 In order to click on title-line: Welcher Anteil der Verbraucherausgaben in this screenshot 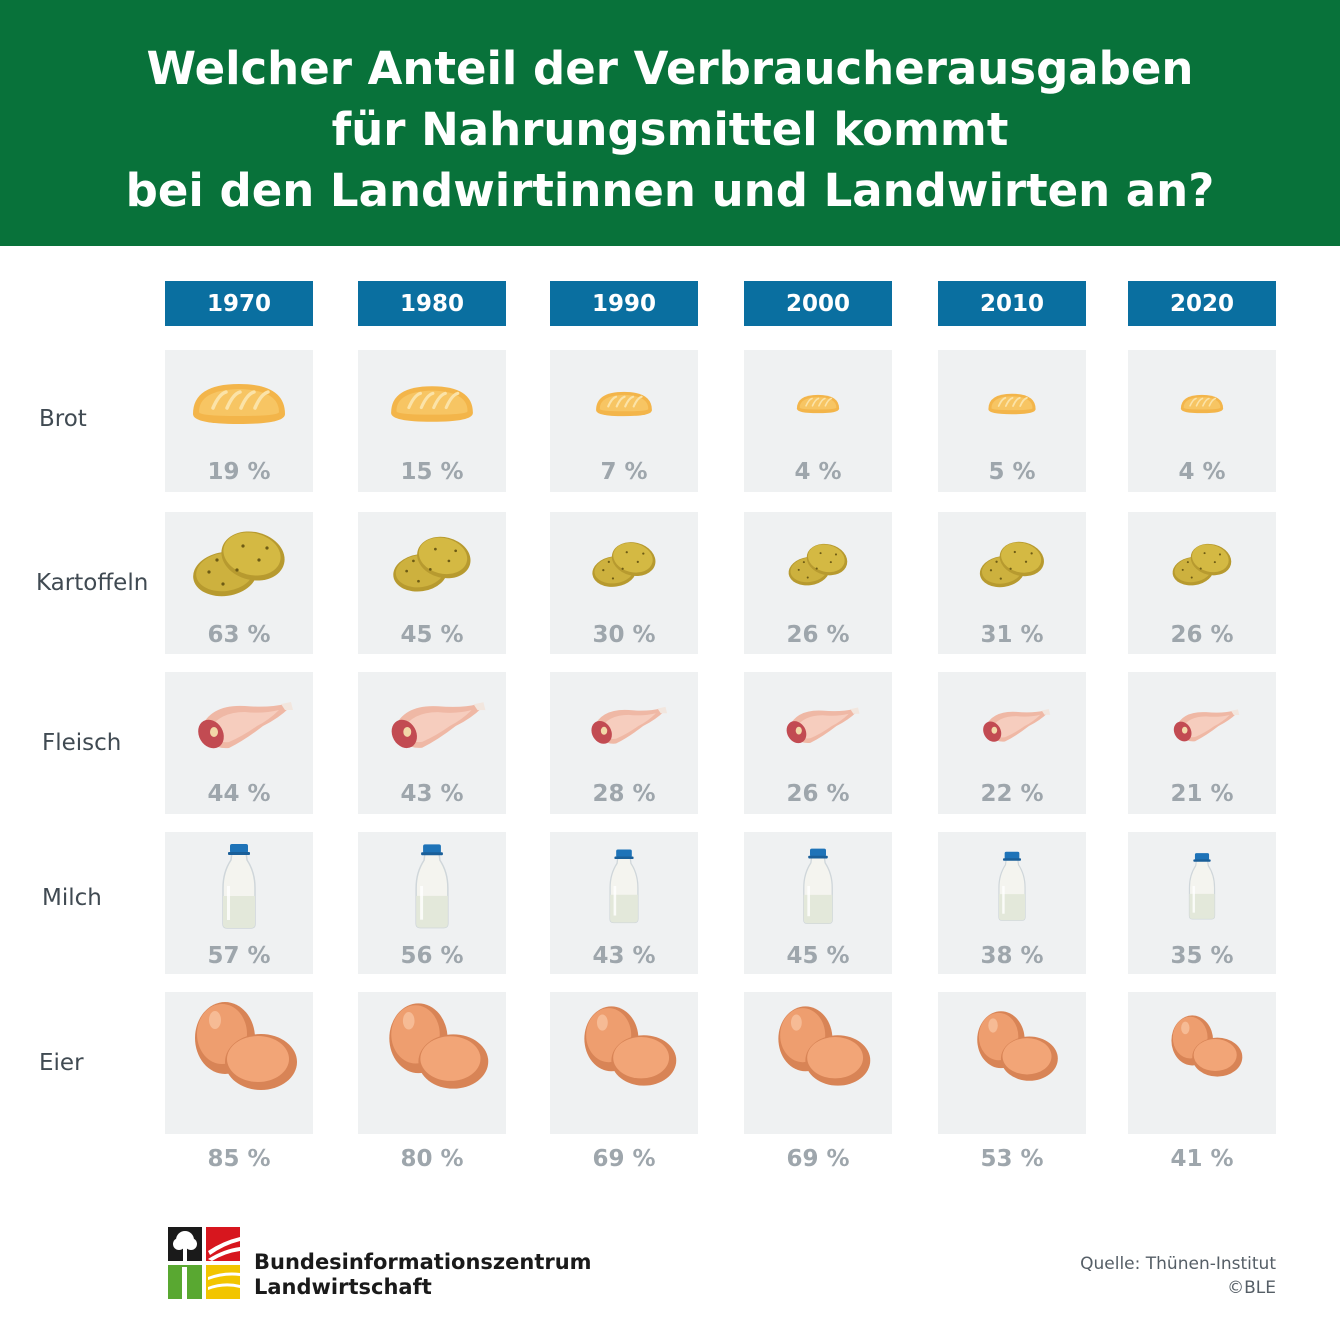, I will do `click(670, 68)`.